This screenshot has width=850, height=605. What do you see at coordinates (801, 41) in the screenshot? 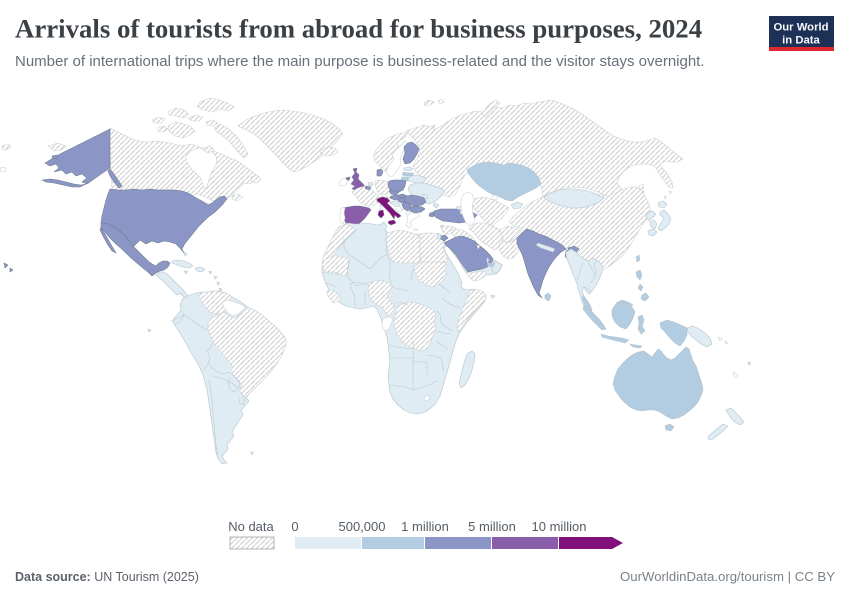
I see `svg-text: in Data` at bounding box center [801, 41].